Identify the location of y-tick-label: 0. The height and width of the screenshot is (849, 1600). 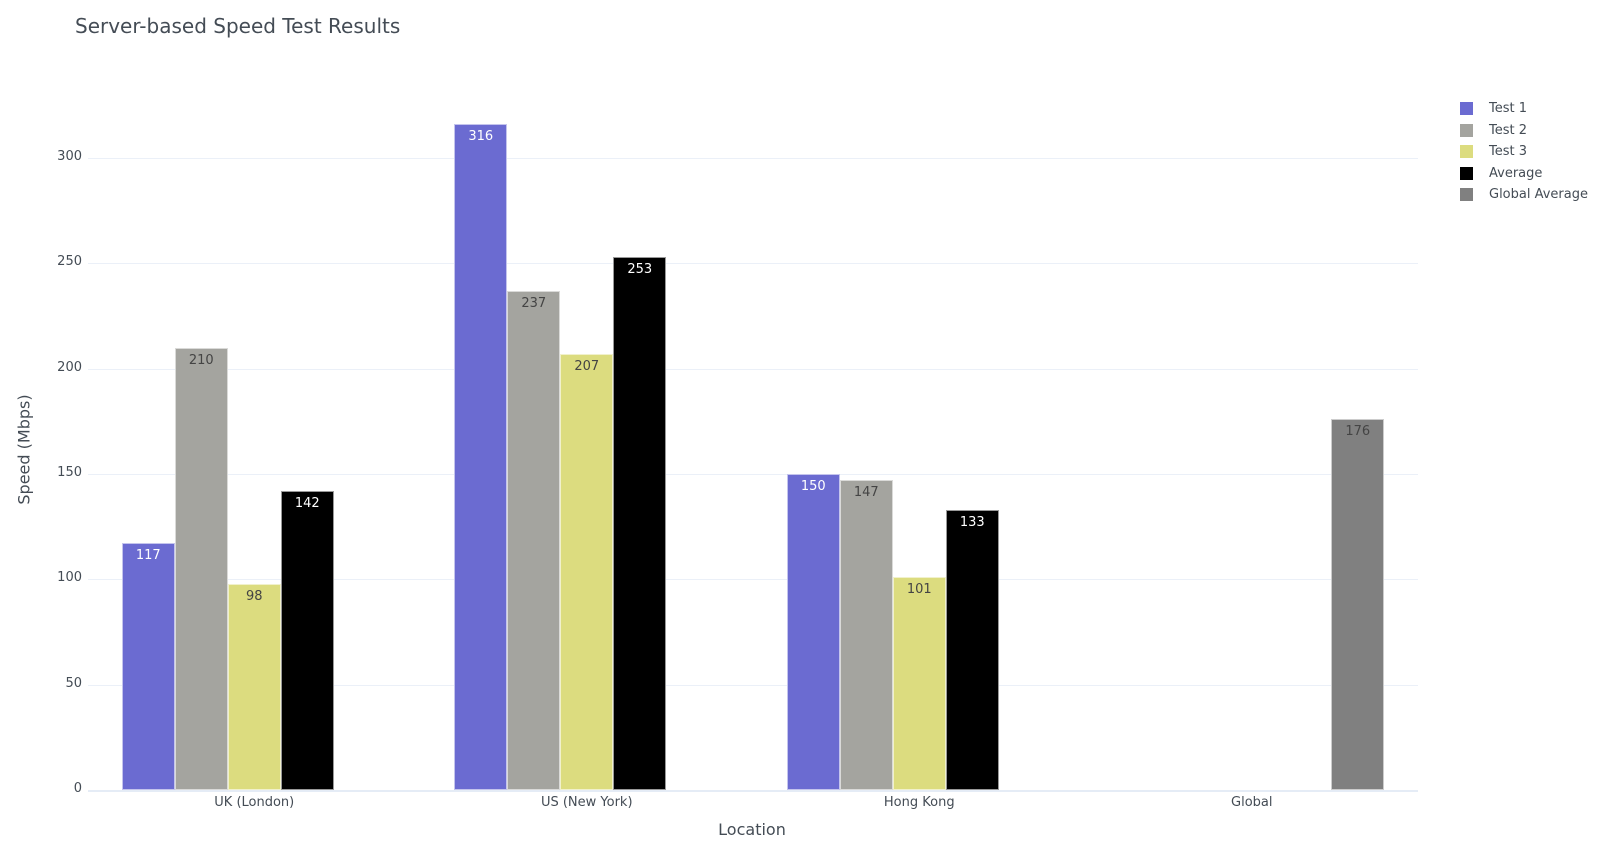
(77, 788).